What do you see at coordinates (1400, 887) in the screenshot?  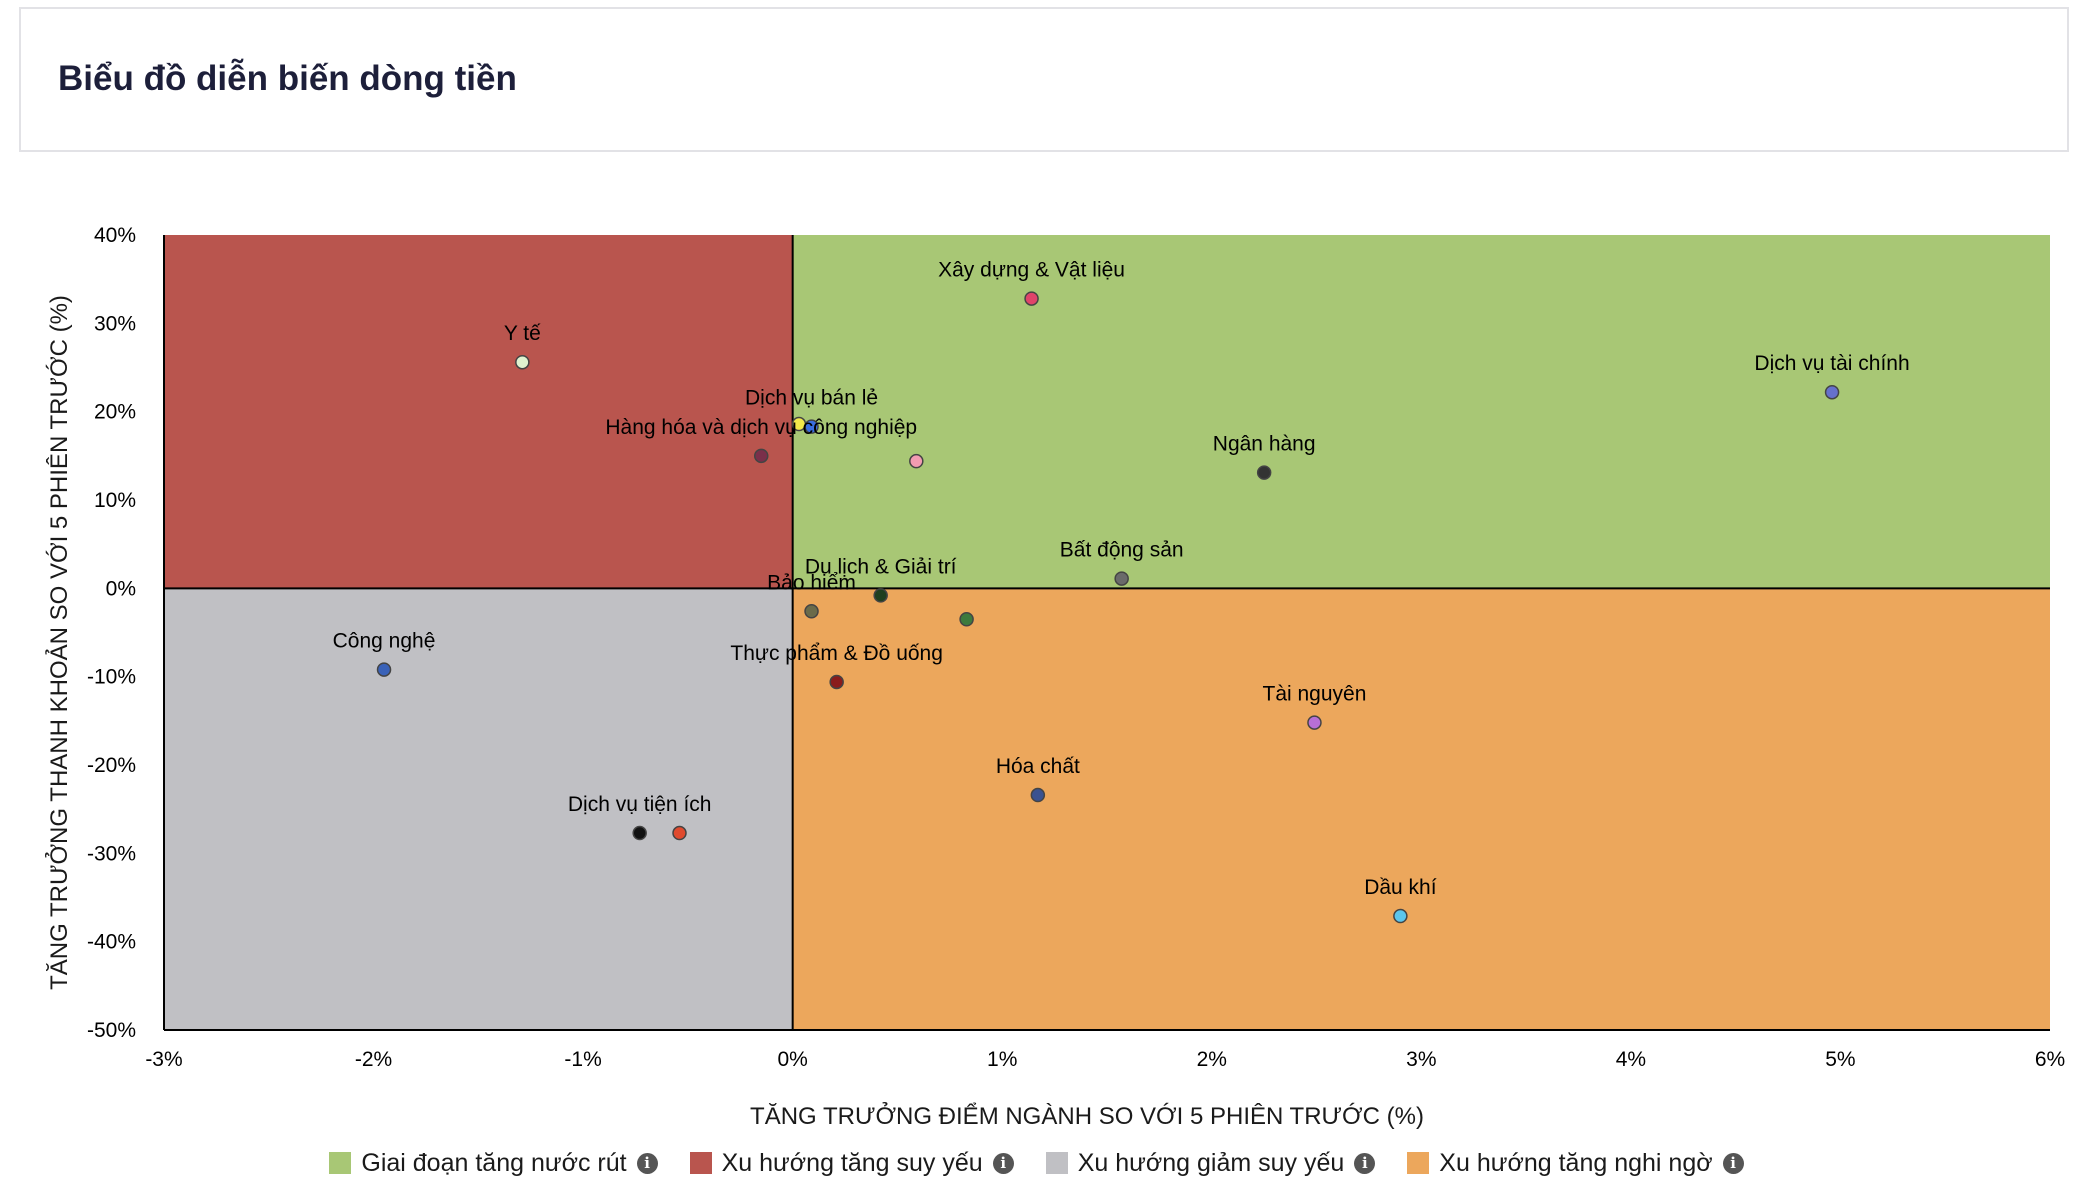 I see `data-point-label: Dầu khí` at bounding box center [1400, 887].